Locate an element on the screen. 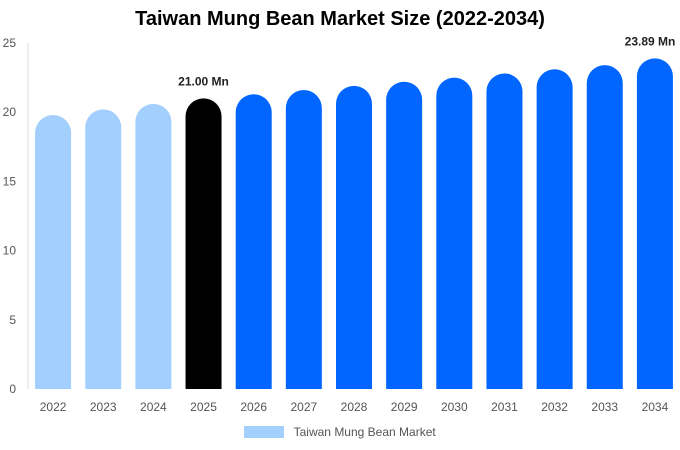 The width and height of the screenshot is (680, 450). y-tick-label: 0 is located at coordinates (12, 389).